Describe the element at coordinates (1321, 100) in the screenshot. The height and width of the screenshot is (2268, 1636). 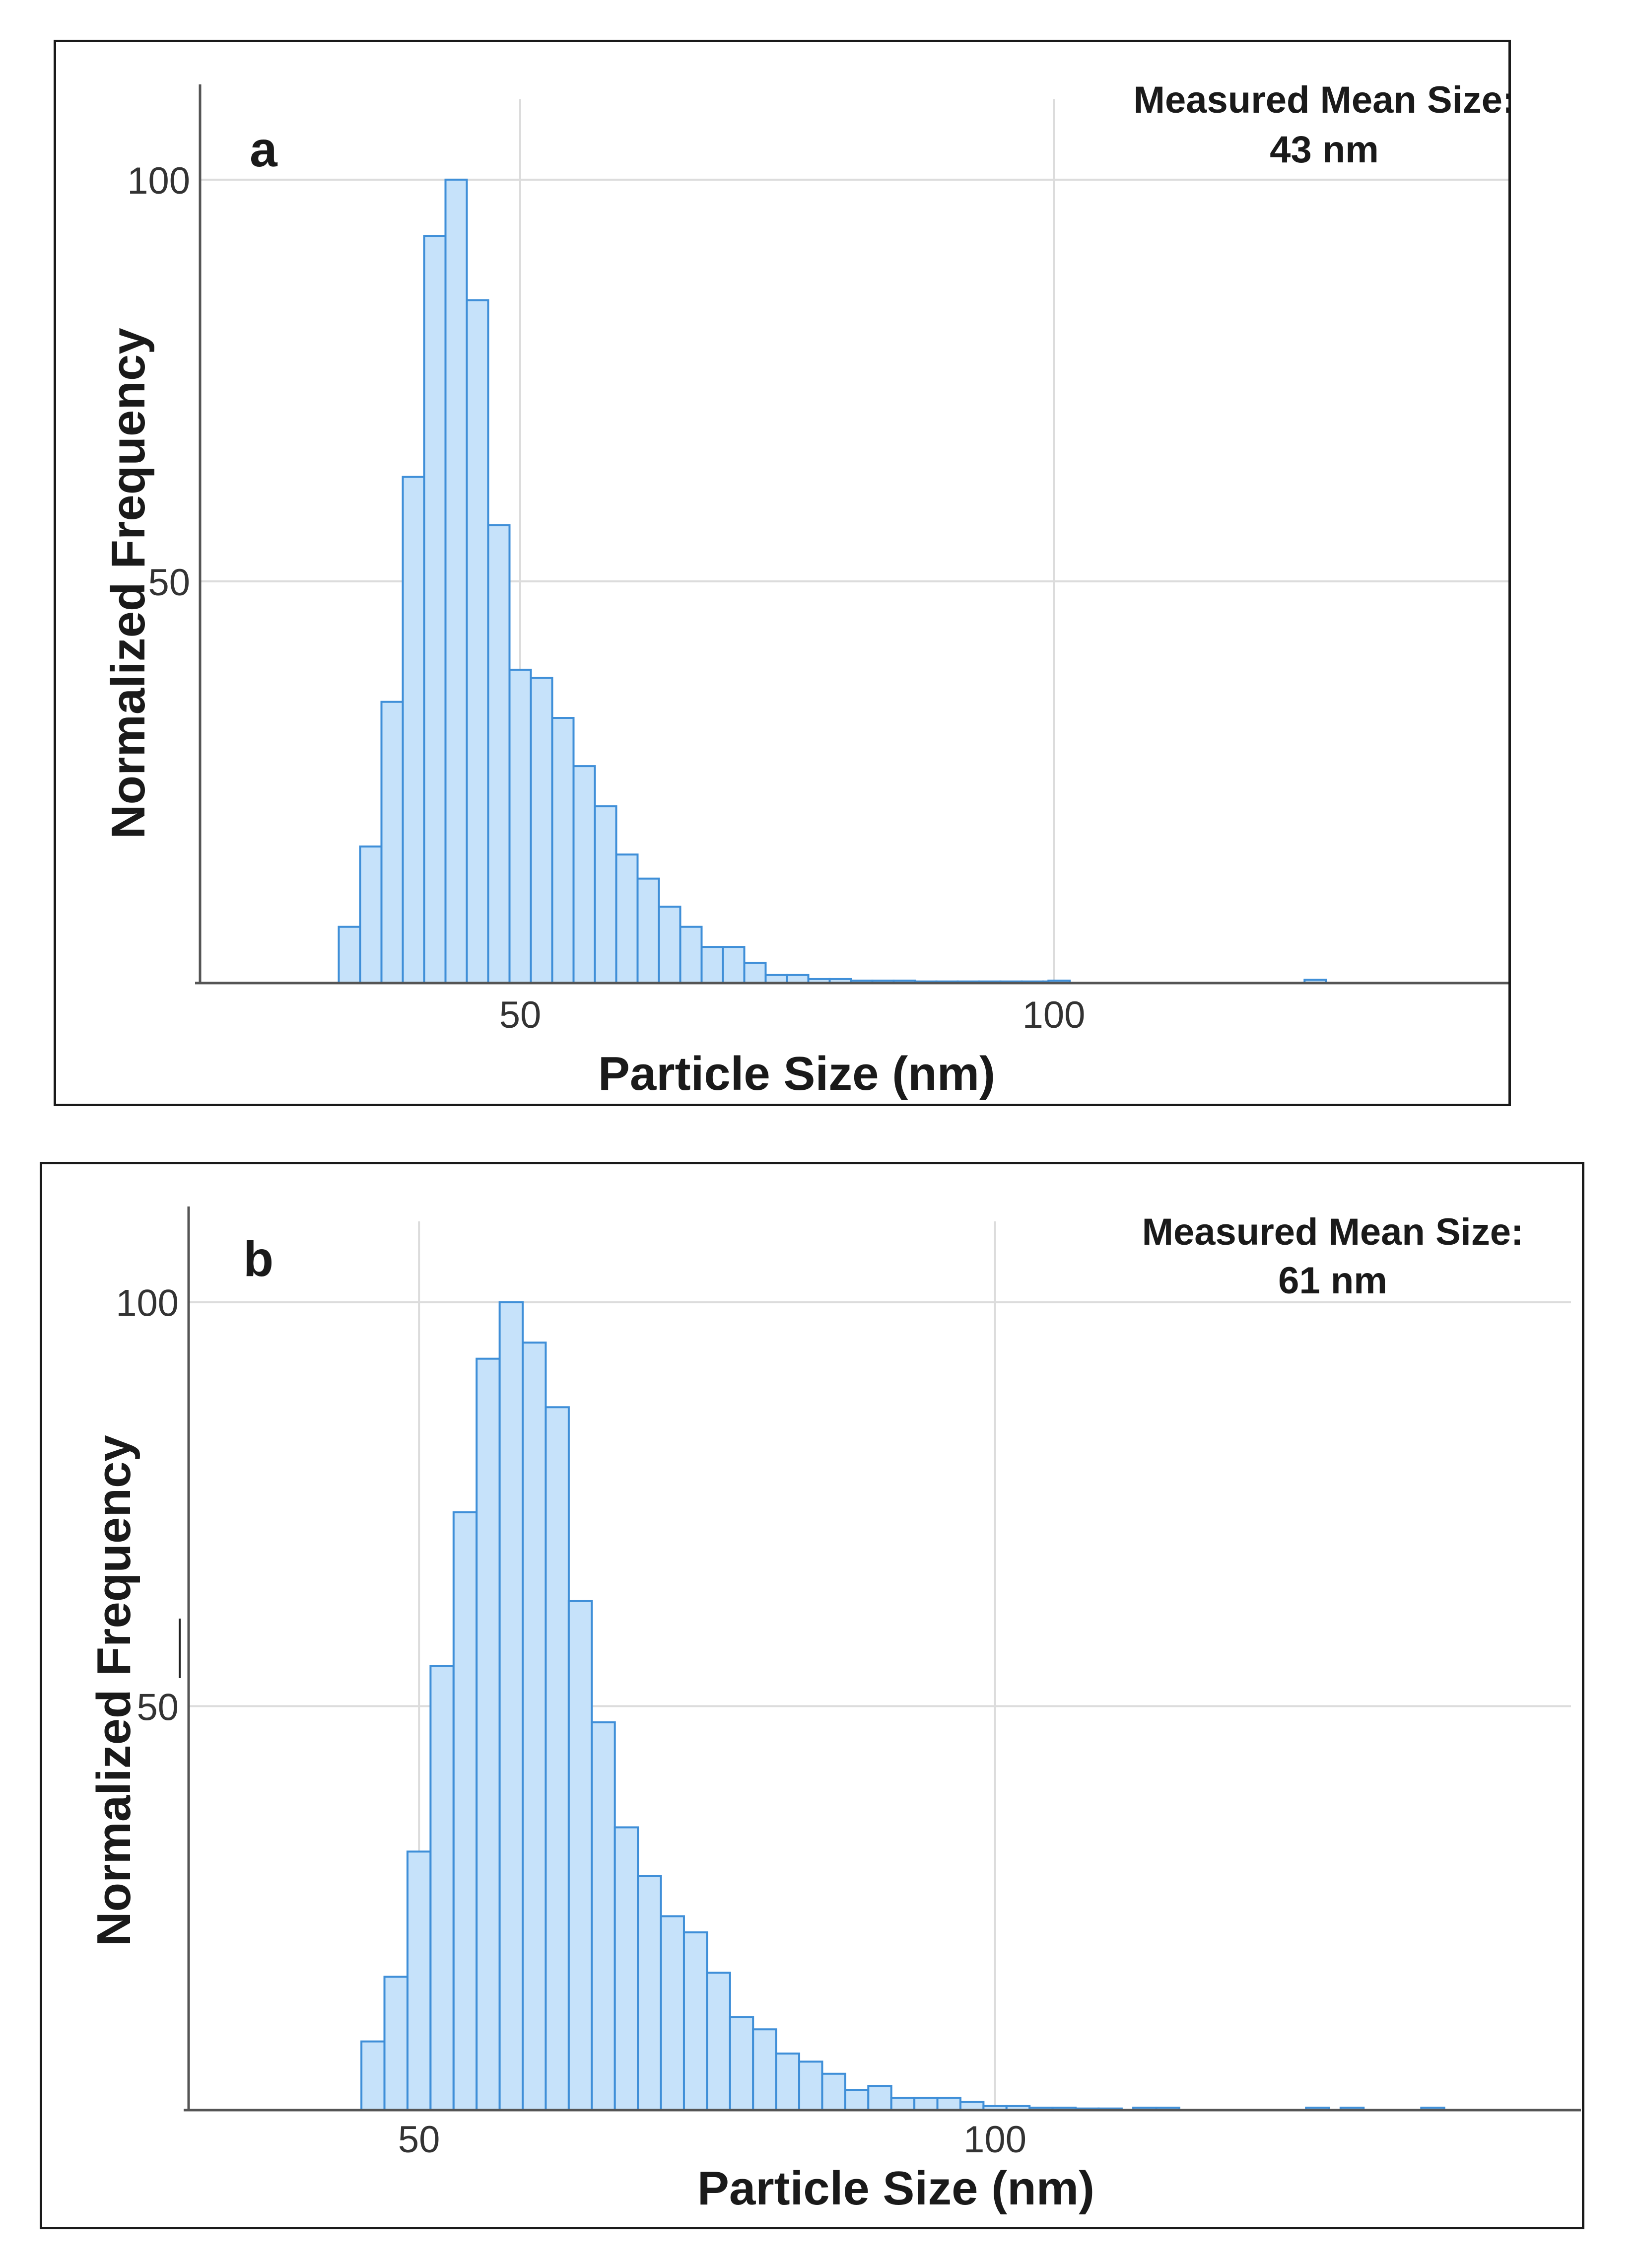
I see `mean-size-title-a: Measured Mean Size:` at that location.